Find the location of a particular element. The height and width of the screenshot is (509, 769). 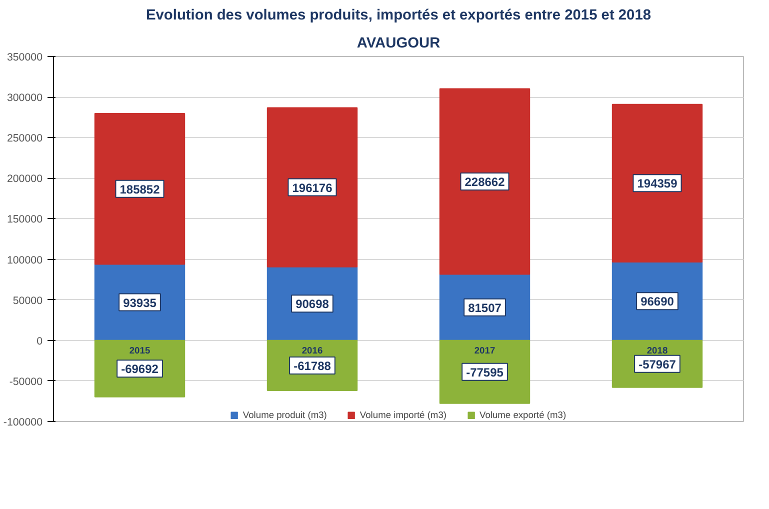

data-label: 228662 is located at coordinates (485, 182).